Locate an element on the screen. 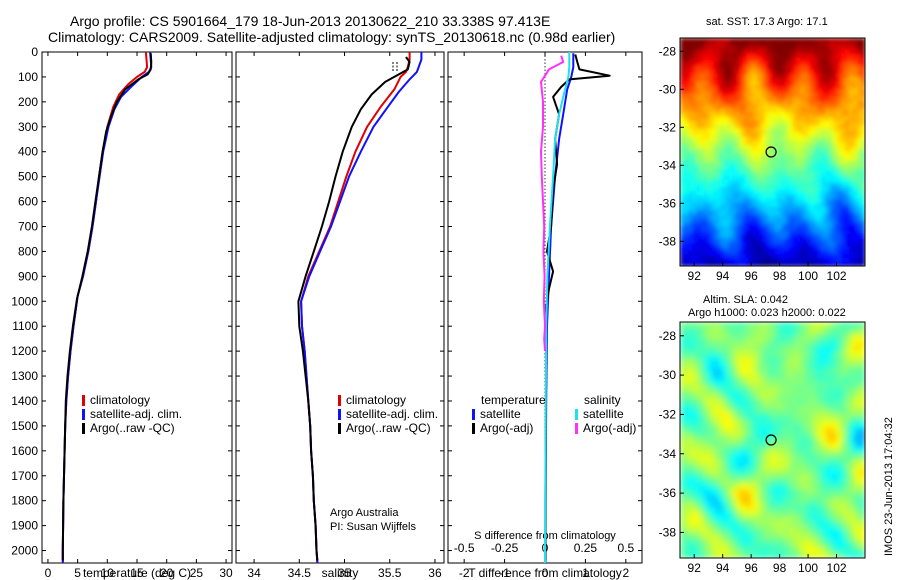 Image resolution: width=900 pixels, height=580 pixels. x-axis-label: salinity is located at coordinates (340, 573).